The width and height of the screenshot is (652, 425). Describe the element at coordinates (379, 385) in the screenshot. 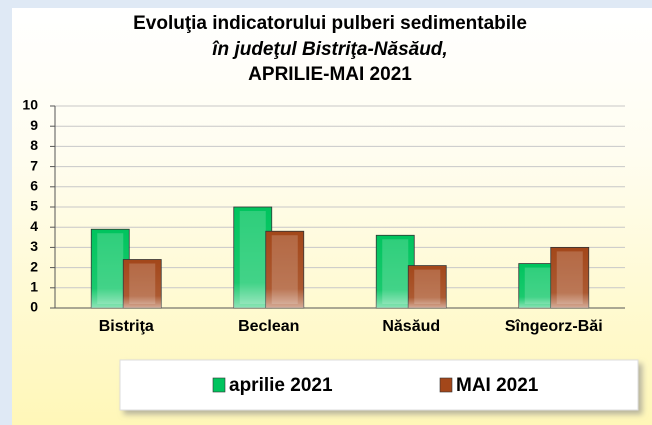

I see `legend-box` at that location.